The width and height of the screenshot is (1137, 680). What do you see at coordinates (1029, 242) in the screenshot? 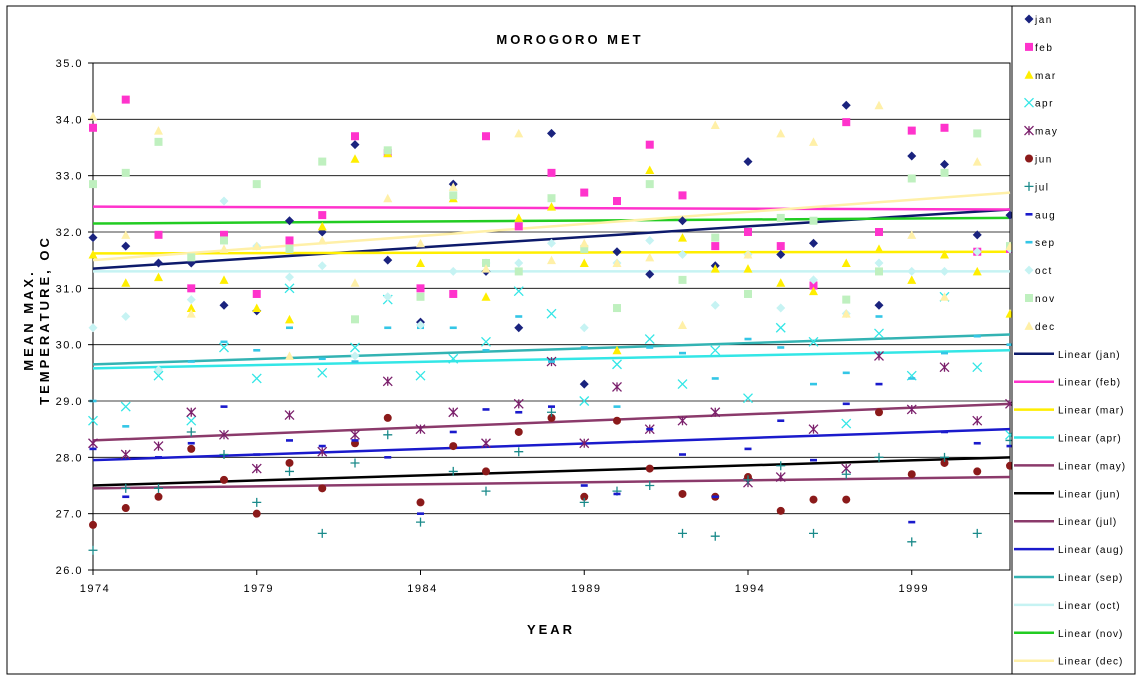
I see `legend-marker-sep` at bounding box center [1029, 242].